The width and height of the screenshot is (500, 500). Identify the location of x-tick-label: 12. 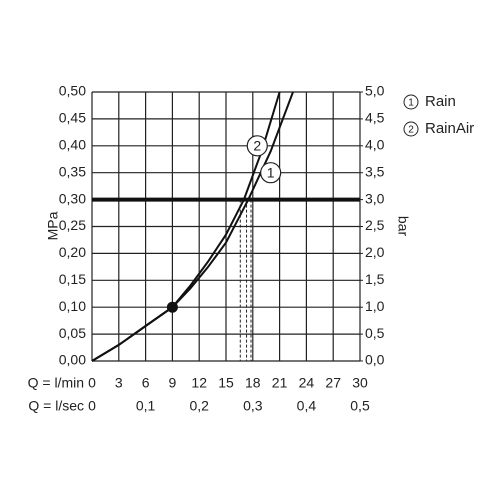
(199, 383).